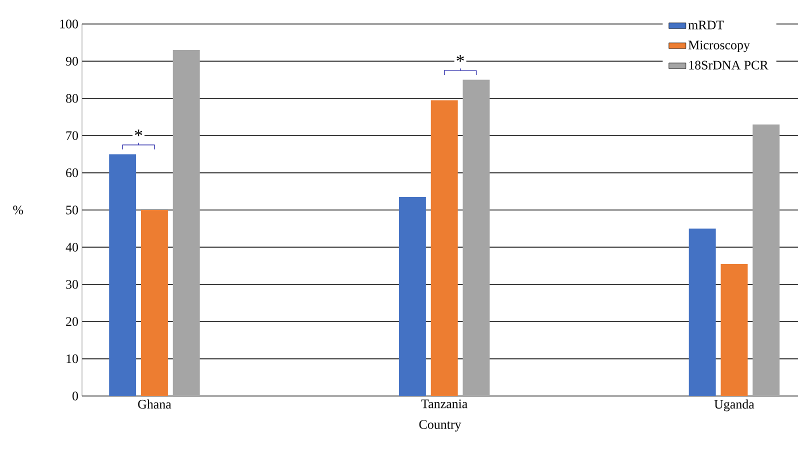 Image resolution: width=798 pixels, height=458 pixels. I want to click on y-tick-label: 30, so click(72, 284).